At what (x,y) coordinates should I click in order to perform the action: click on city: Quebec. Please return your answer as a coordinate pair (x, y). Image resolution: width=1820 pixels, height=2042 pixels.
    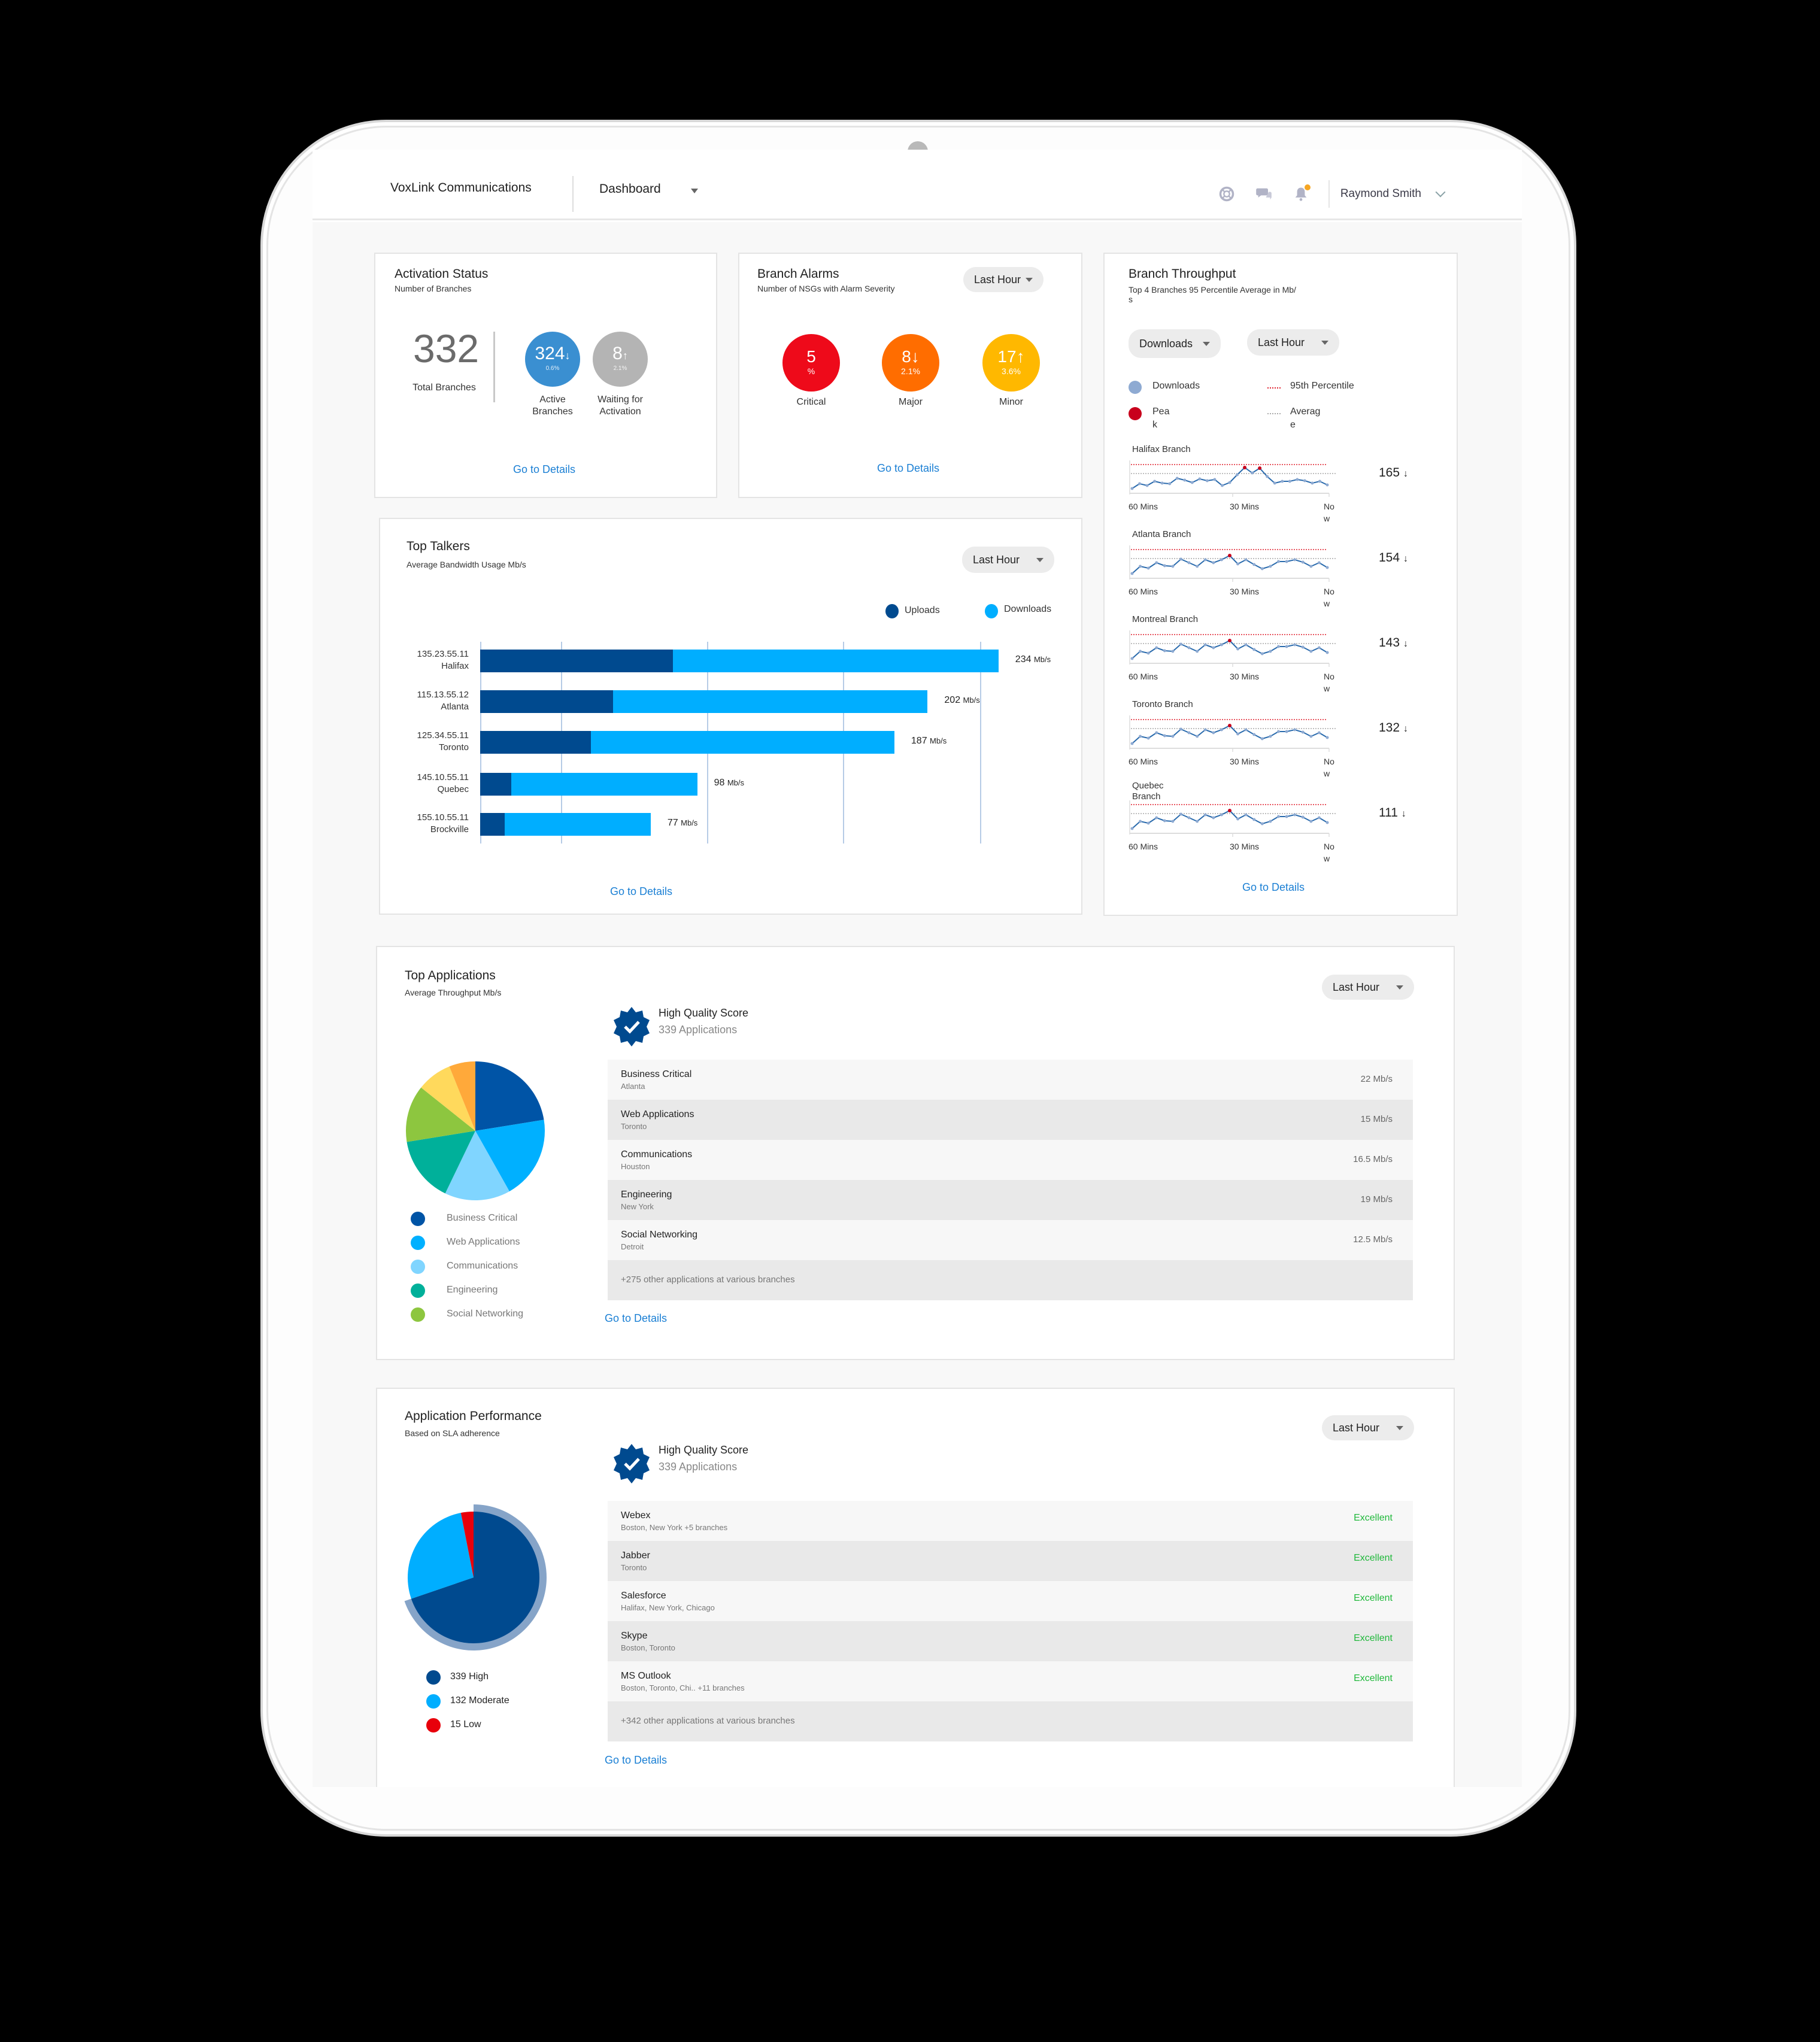
    Looking at the image, I should click on (453, 789).